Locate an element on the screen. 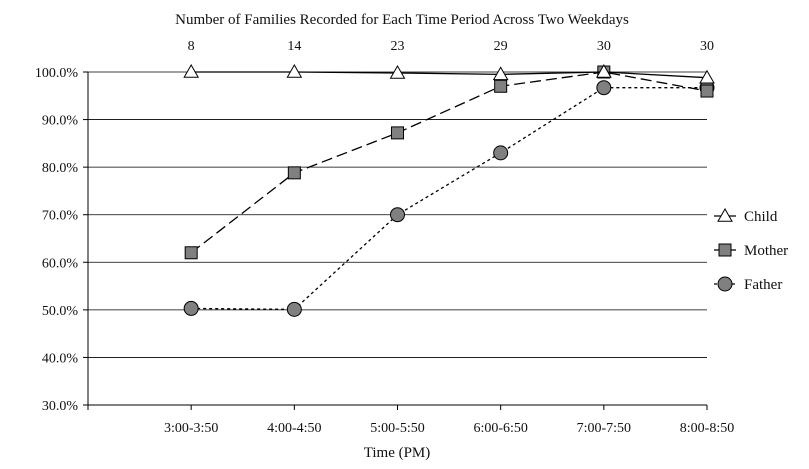 The width and height of the screenshot is (809, 469). legend-item-mother: Mother is located at coordinates (751, 251).